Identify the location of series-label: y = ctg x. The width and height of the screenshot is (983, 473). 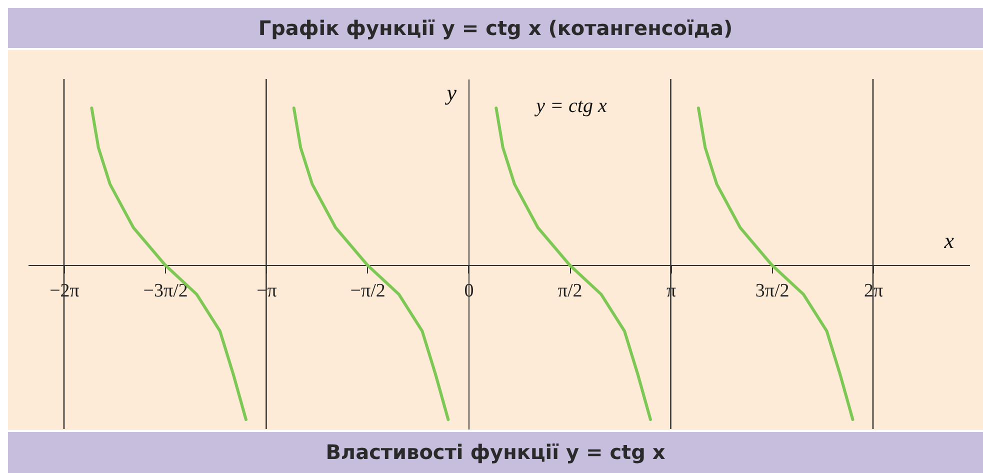
(570, 106).